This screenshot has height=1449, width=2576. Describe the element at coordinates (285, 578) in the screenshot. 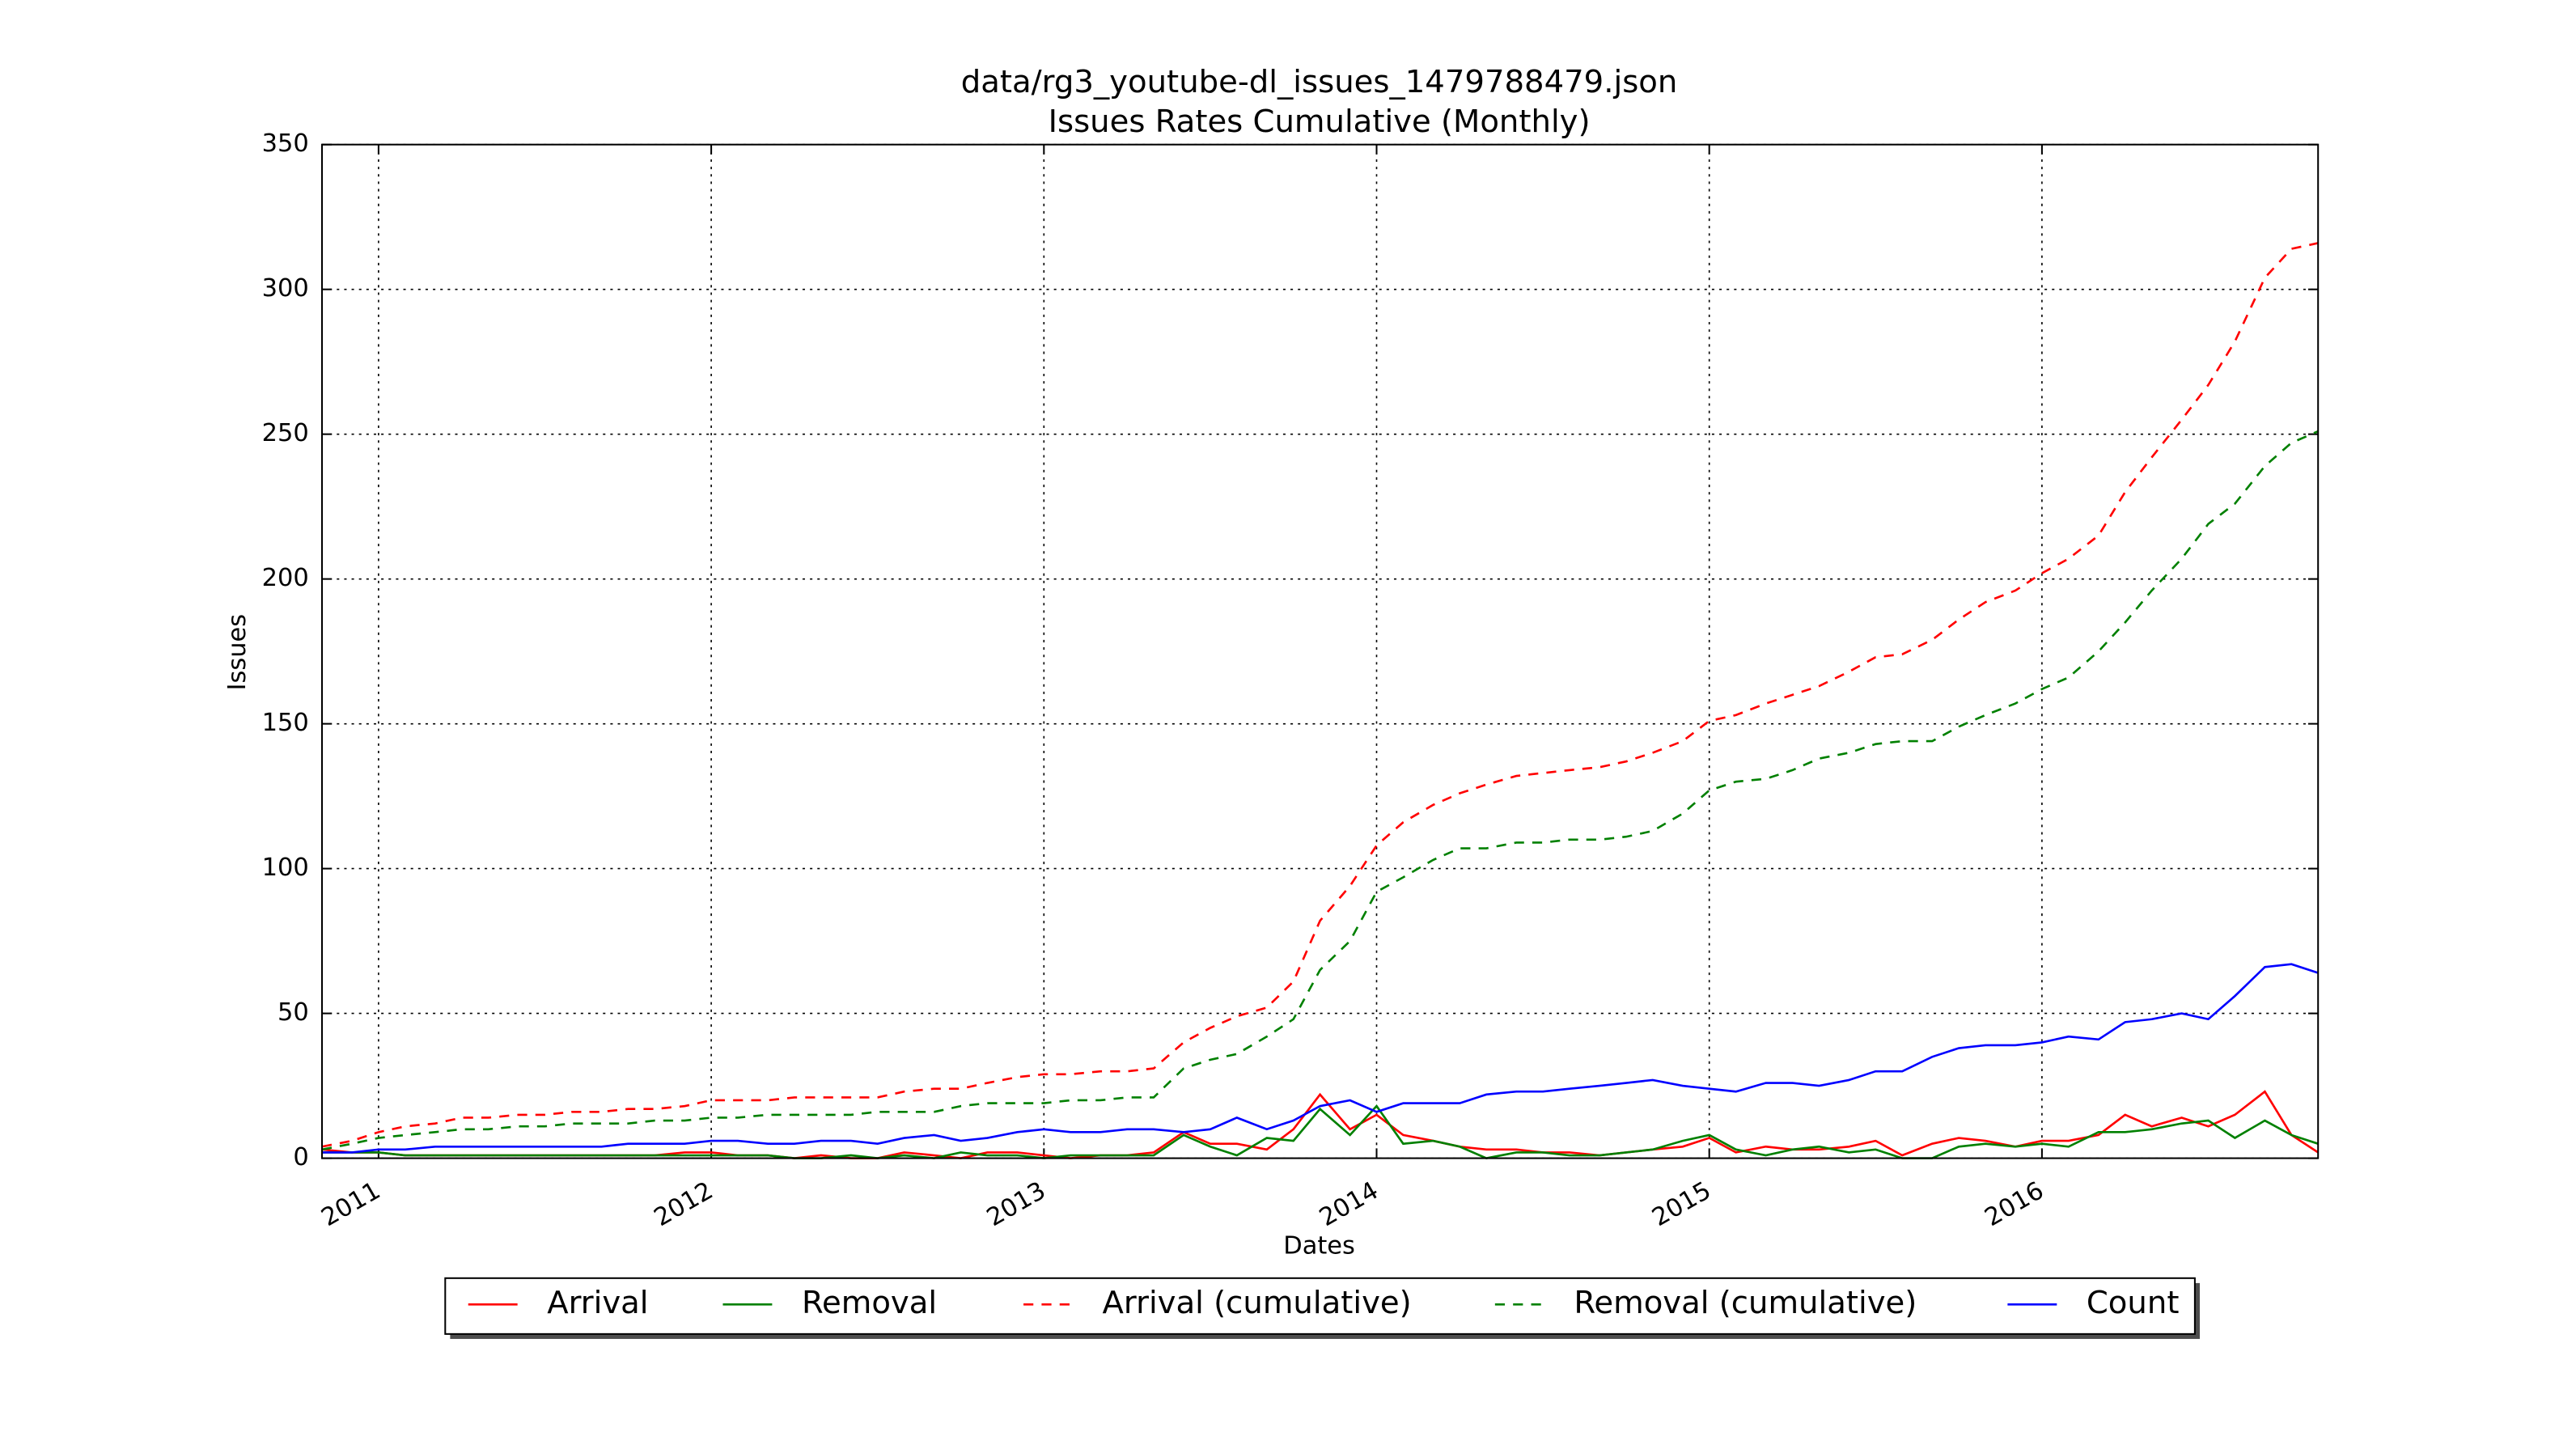

I see `y-tick-label: 200` at that location.